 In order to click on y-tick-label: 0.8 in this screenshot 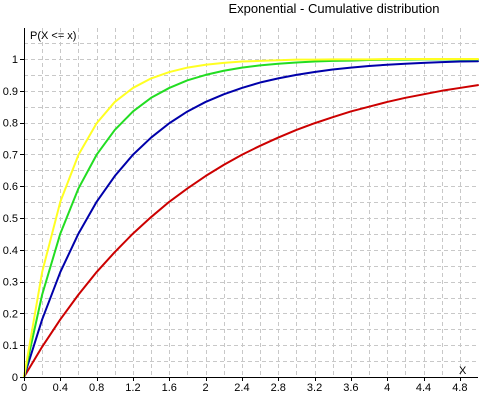, I will do `click(10, 124)`.